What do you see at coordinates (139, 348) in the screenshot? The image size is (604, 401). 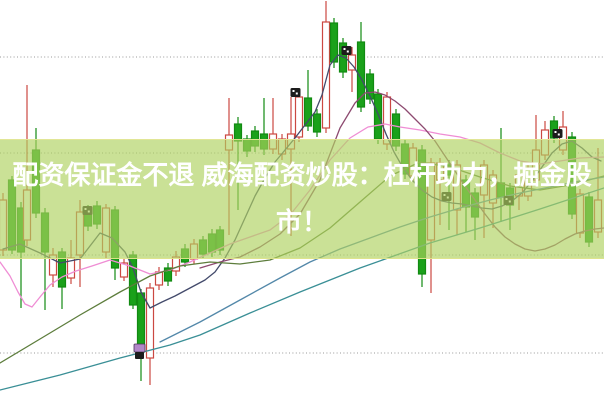 I see `marker-purple-flag` at bounding box center [139, 348].